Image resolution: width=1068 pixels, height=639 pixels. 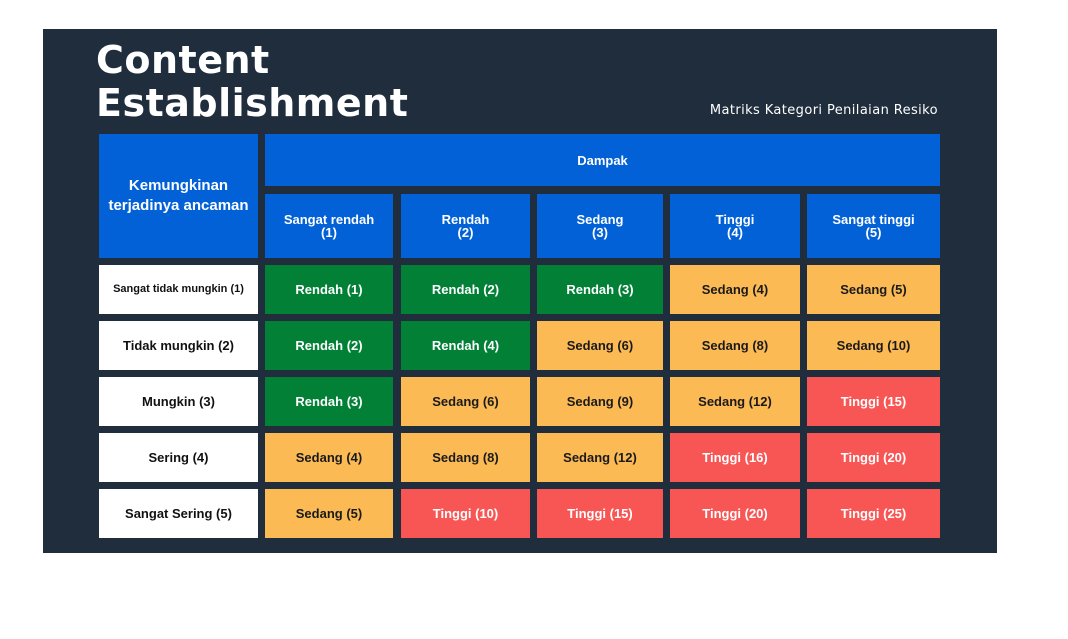 What do you see at coordinates (873, 345) in the screenshot?
I see `risk-cell: Sedang (10)` at bounding box center [873, 345].